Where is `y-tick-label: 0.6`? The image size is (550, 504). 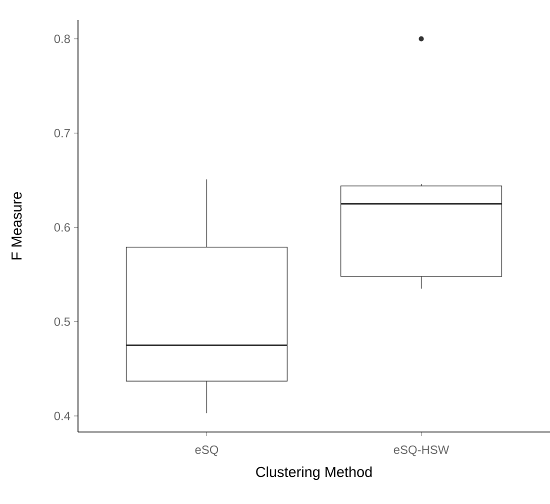
y-tick-label: 0.6 is located at coordinates (62, 227).